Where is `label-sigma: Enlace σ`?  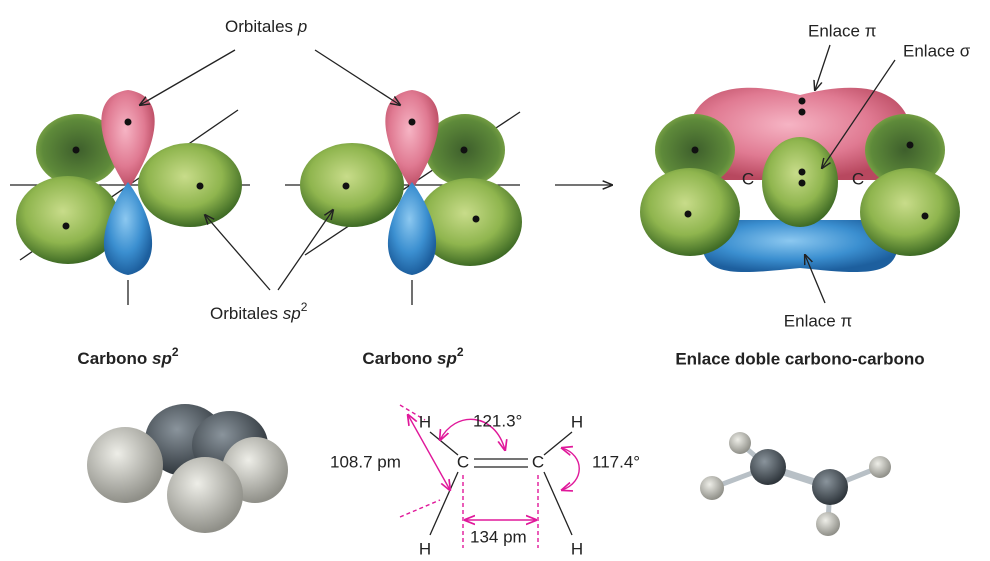
label-sigma: Enlace σ is located at coordinates (937, 50).